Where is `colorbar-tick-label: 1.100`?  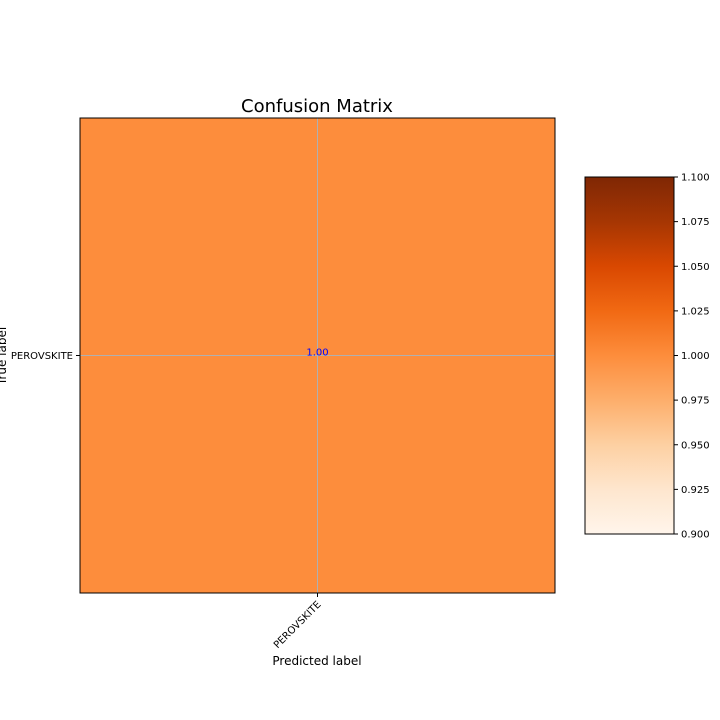
colorbar-tick-label: 1.100 is located at coordinates (695, 178).